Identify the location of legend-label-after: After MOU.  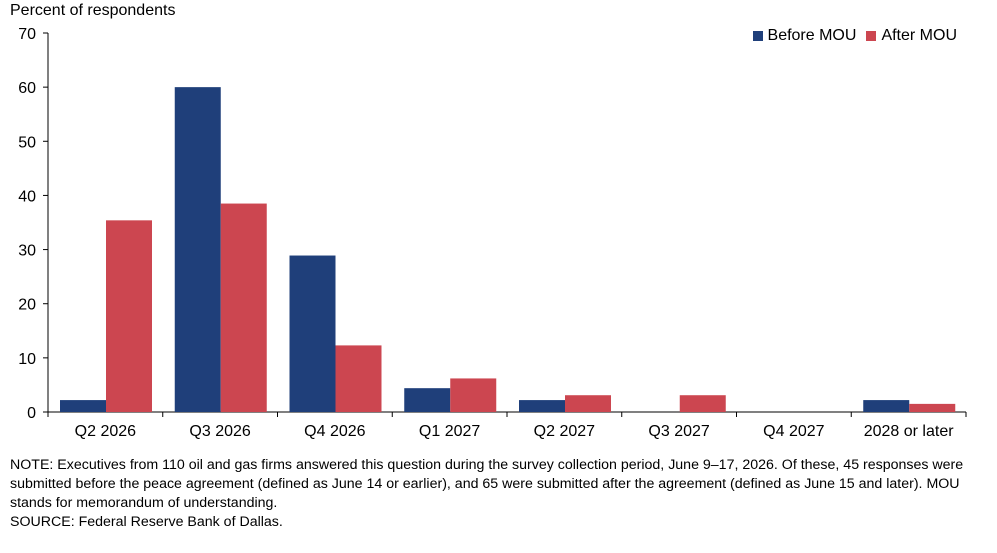
(919, 35).